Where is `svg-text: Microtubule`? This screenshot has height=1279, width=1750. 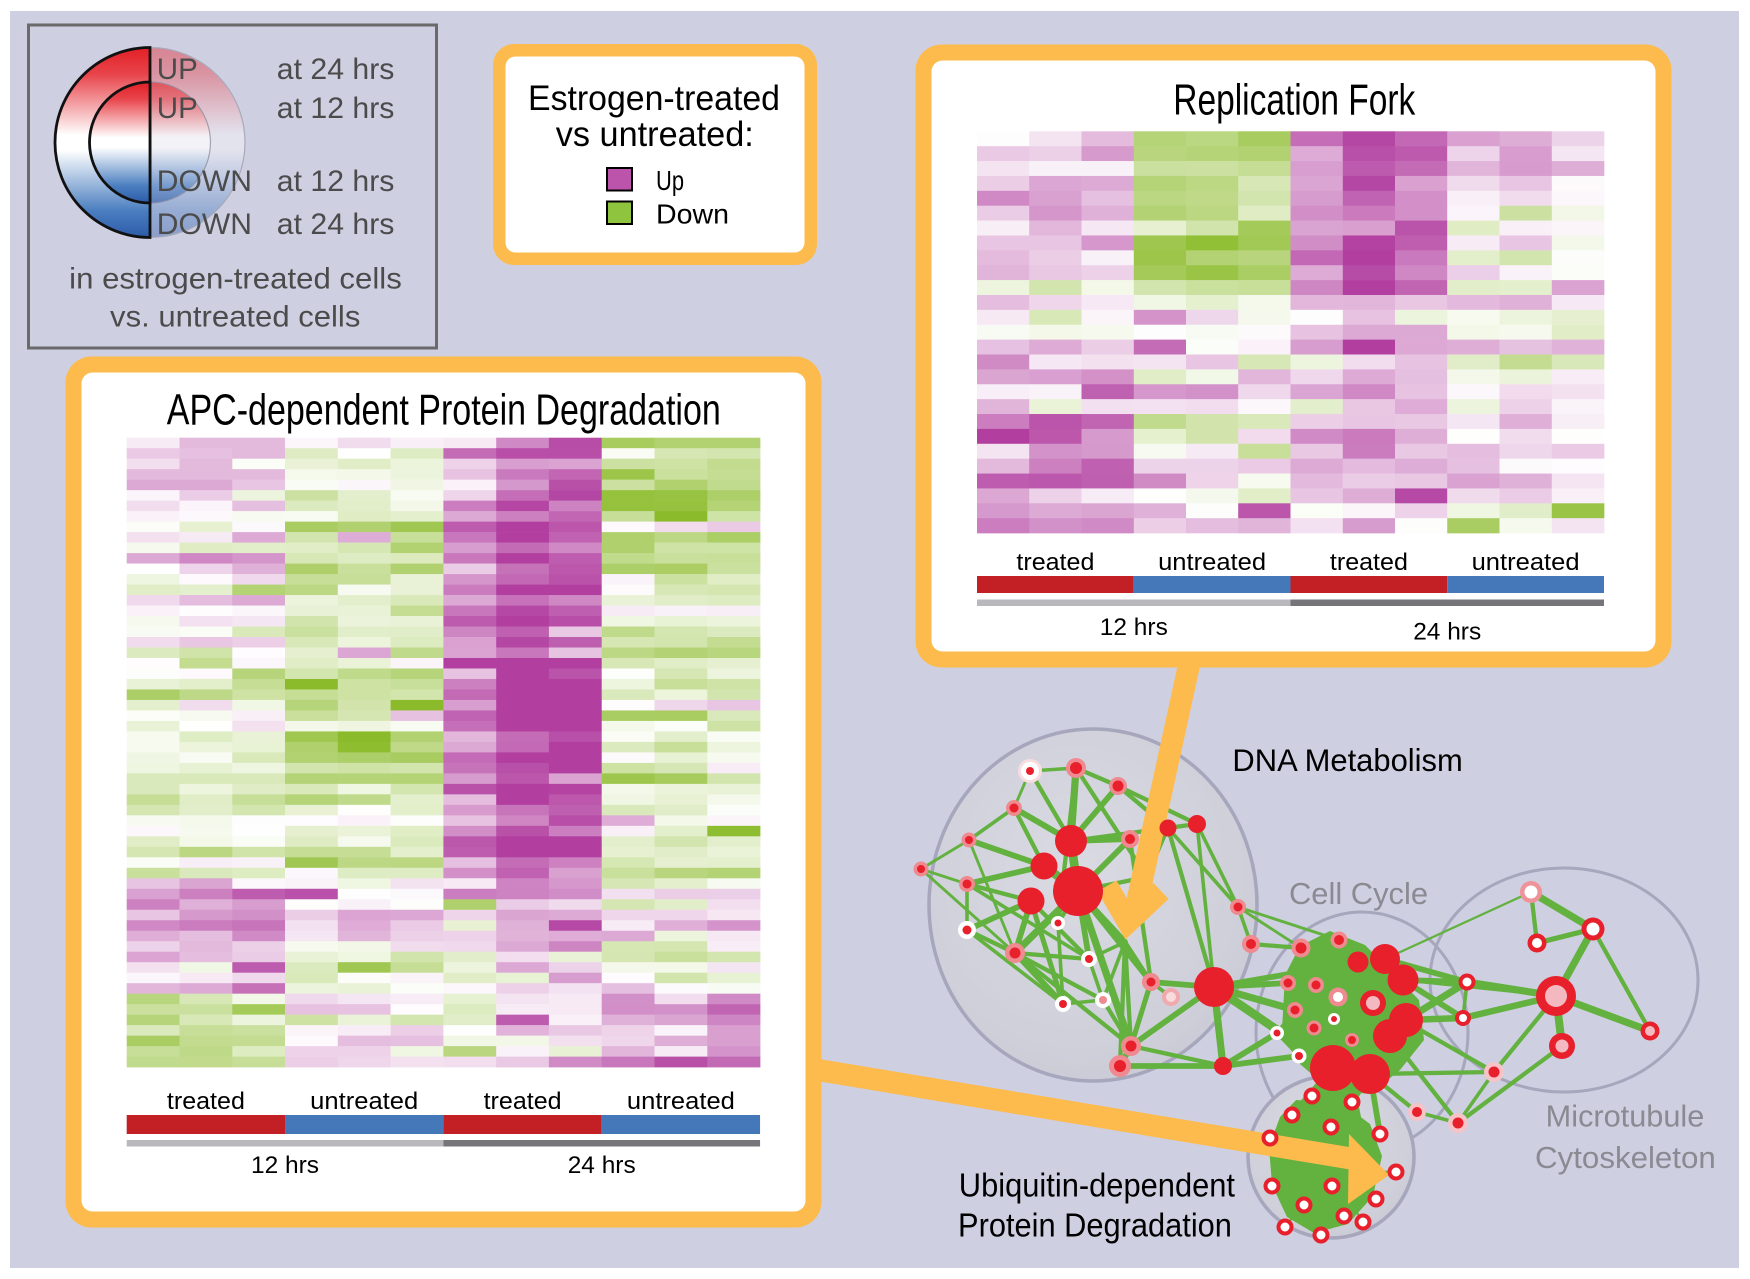 svg-text: Microtubule is located at coordinates (1625, 1117).